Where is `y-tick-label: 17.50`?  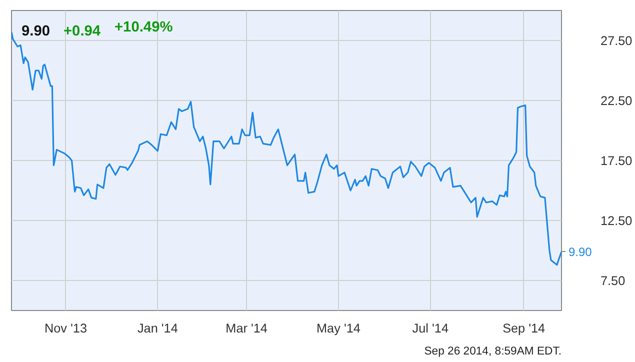
y-tick-label: 17.50 is located at coordinates (616, 161).